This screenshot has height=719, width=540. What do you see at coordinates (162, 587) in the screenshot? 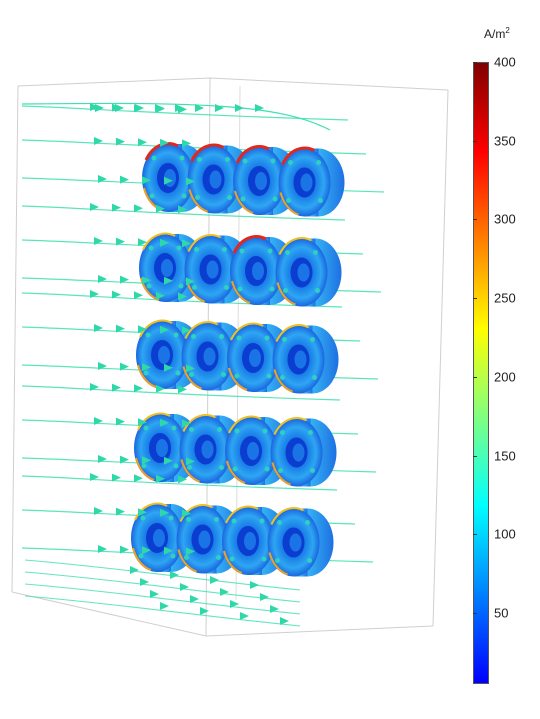
I see `streamline` at bounding box center [162, 587].